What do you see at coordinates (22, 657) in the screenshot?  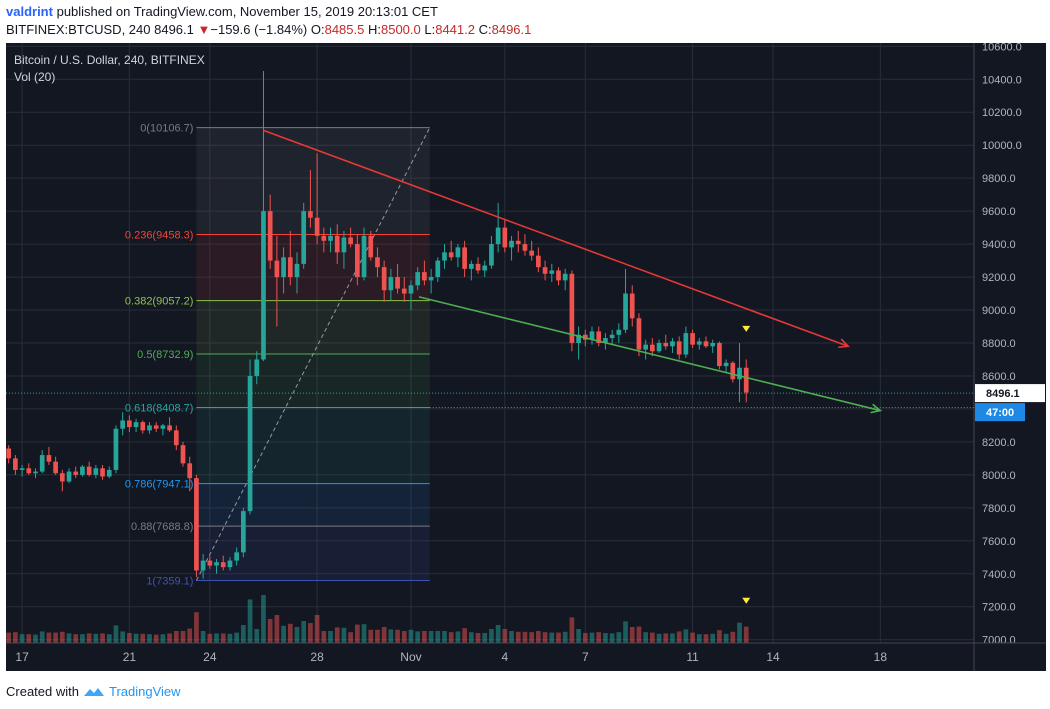 I see `x-tick-label: 17` at bounding box center [22, 657].